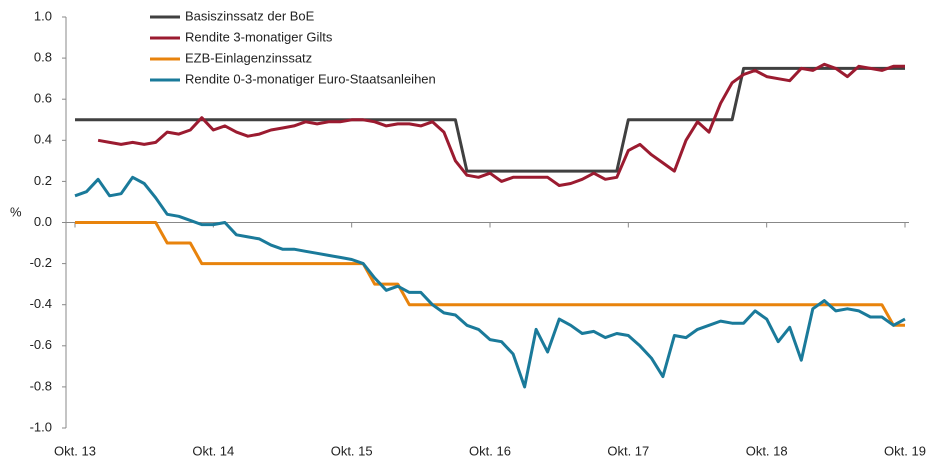 Image resolution: width=943 pixels, height=474 pixels. Describe the element at coordinates (628, 450) in the screenshot. I see `x-tick-label: Okt. 17` at that location.